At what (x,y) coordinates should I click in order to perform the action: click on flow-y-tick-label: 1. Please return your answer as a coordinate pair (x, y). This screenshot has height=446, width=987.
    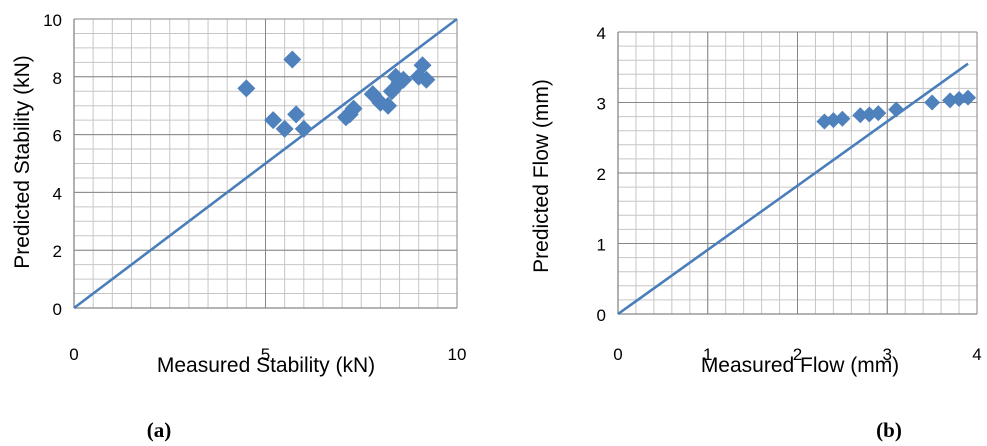
    Looking at the image, I should click on (601, 245).